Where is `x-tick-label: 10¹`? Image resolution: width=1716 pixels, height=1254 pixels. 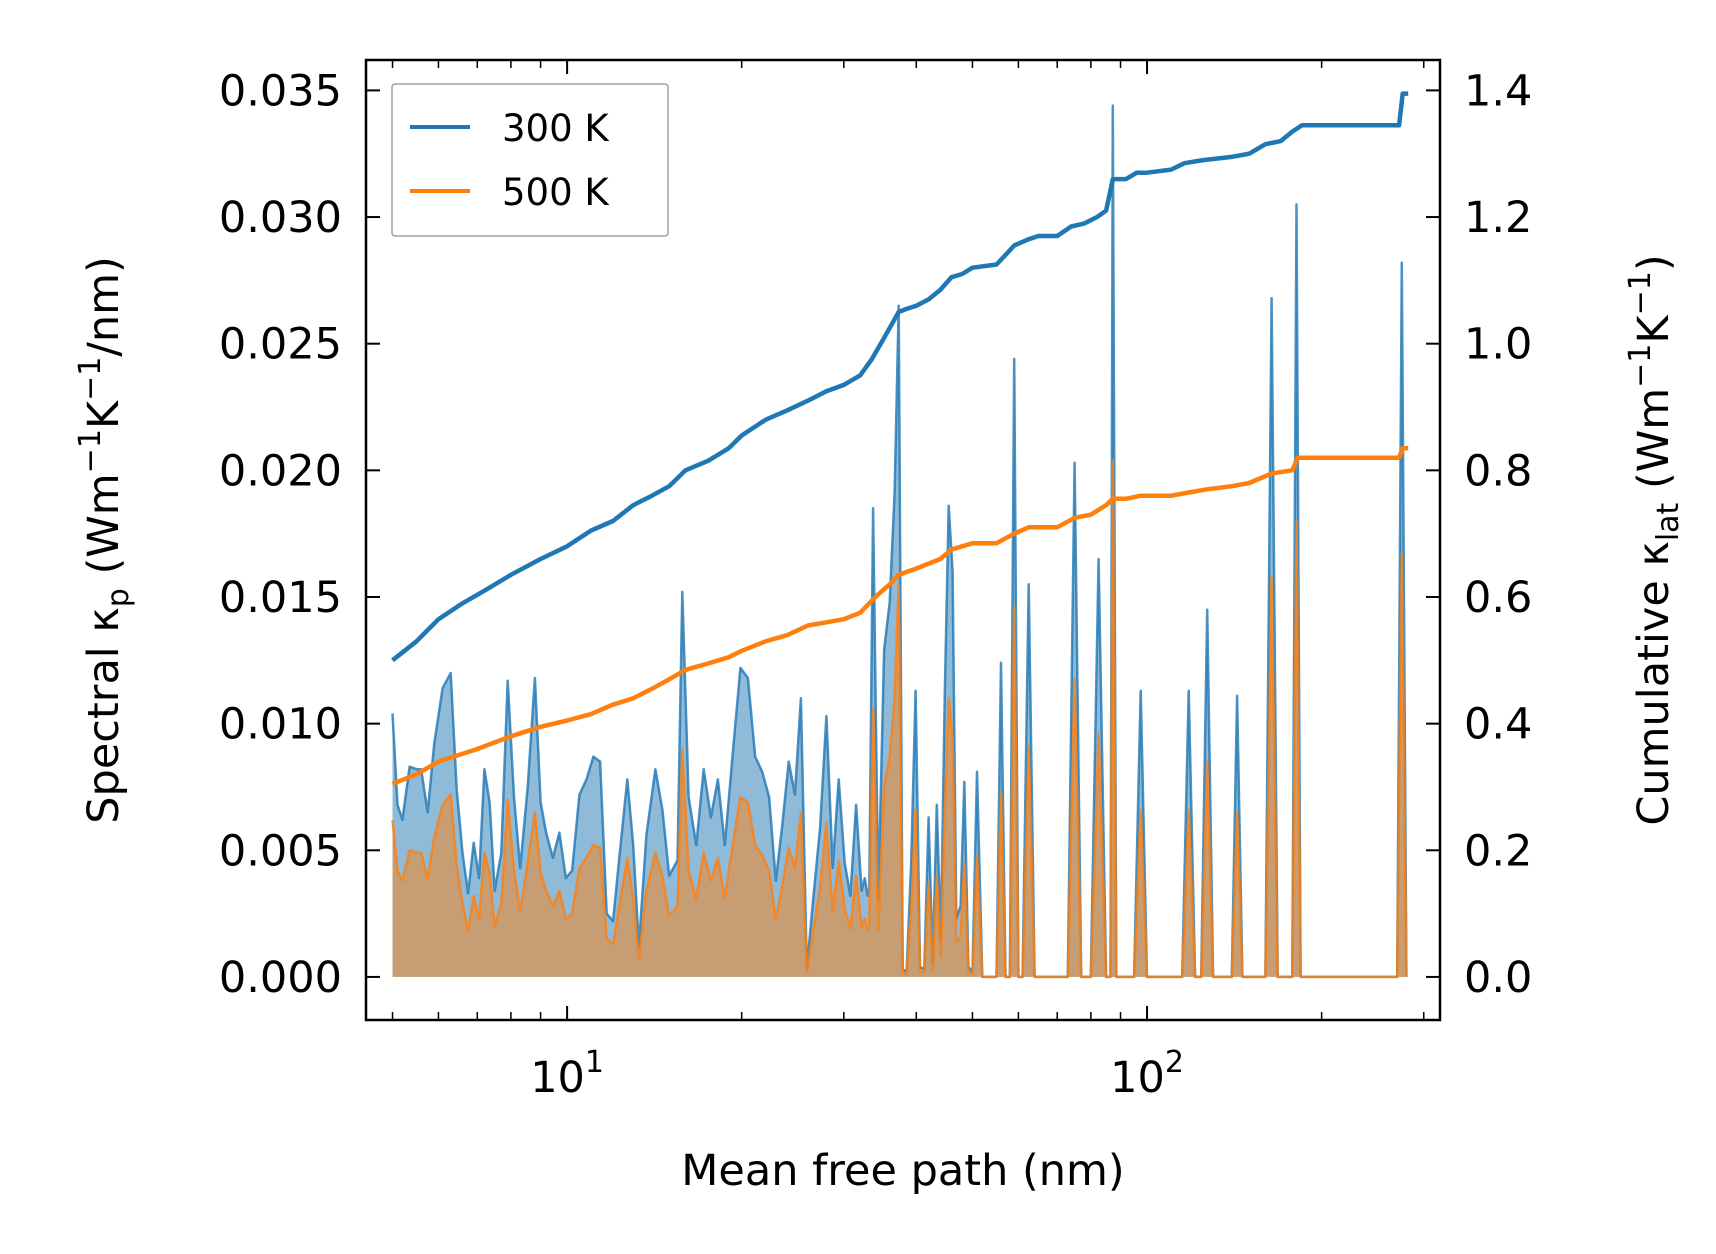 x-tick-label: 10¹ is located at coordinates (567, 1074).